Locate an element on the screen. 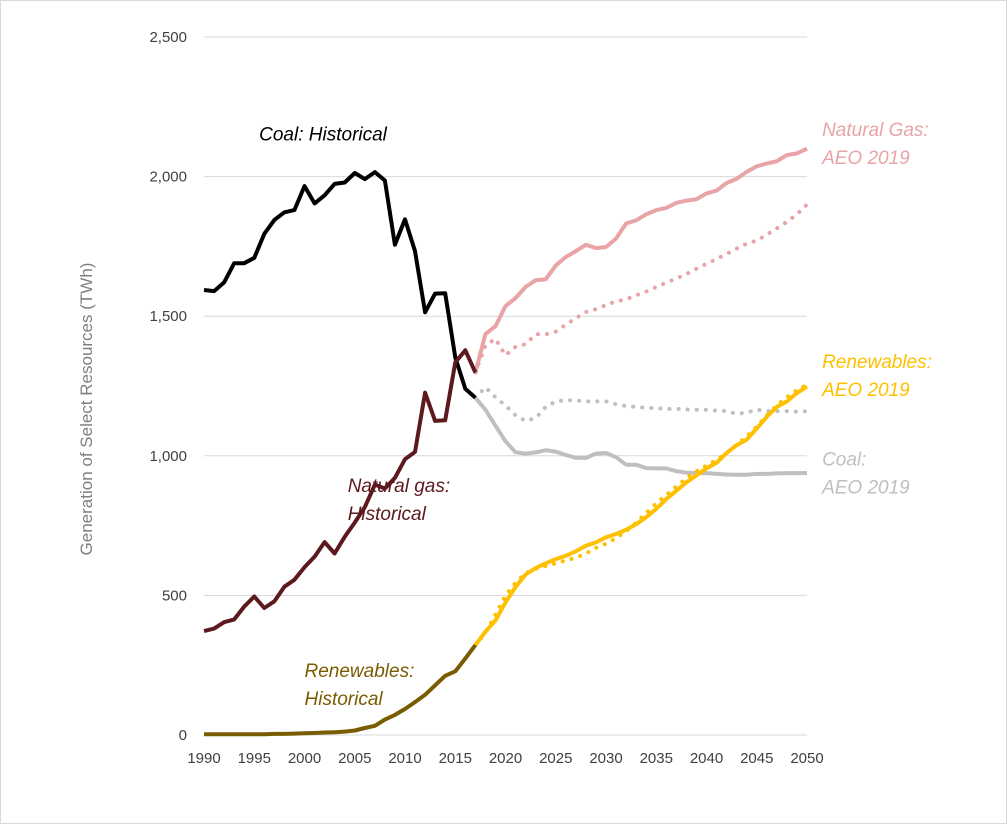 The image size is (1007, 825). annotation-natural-gas-aeo-2019: Natural Gas: AEO 2019 is located at coordinates (875, 144).